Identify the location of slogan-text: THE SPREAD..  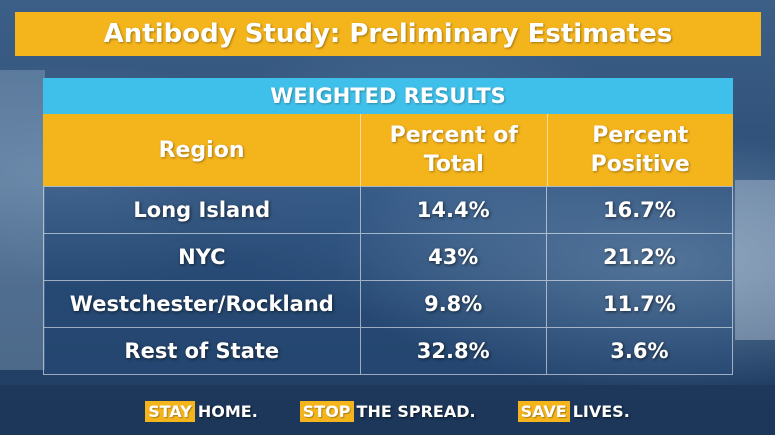
(416, 411).